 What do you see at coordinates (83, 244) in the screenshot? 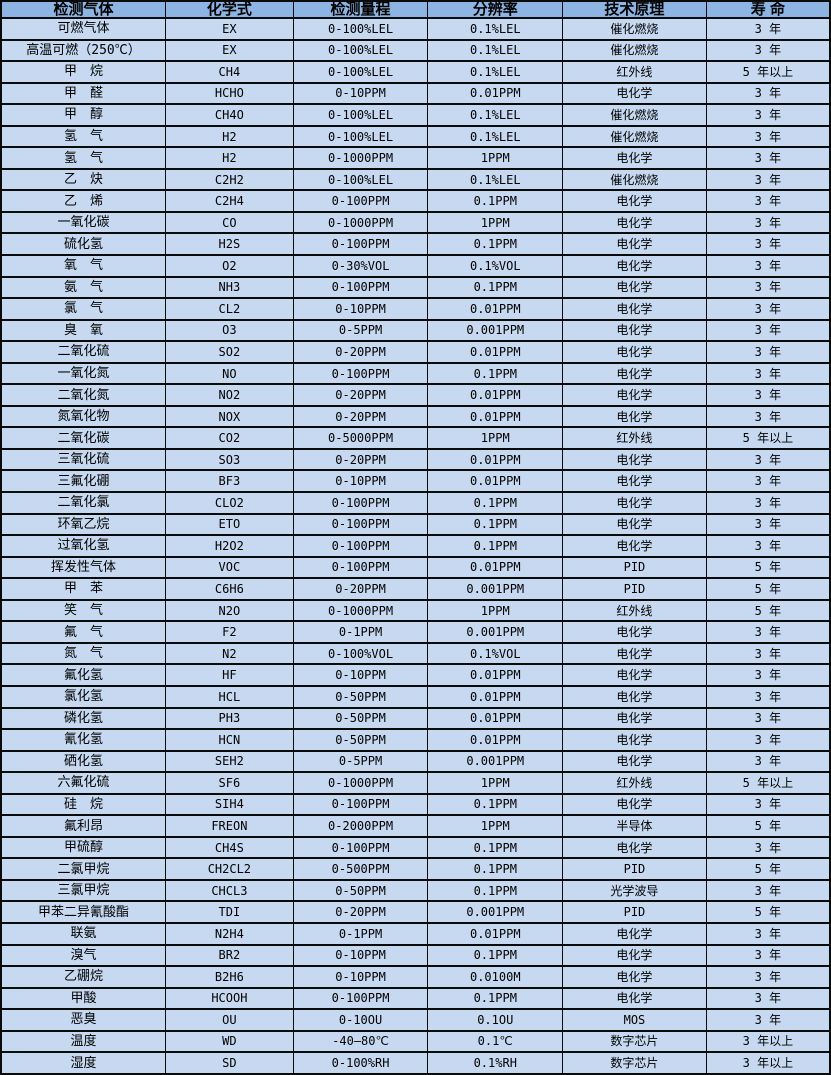
I see `cell-gas: 硫化氢` at bounding box center [83, 244].